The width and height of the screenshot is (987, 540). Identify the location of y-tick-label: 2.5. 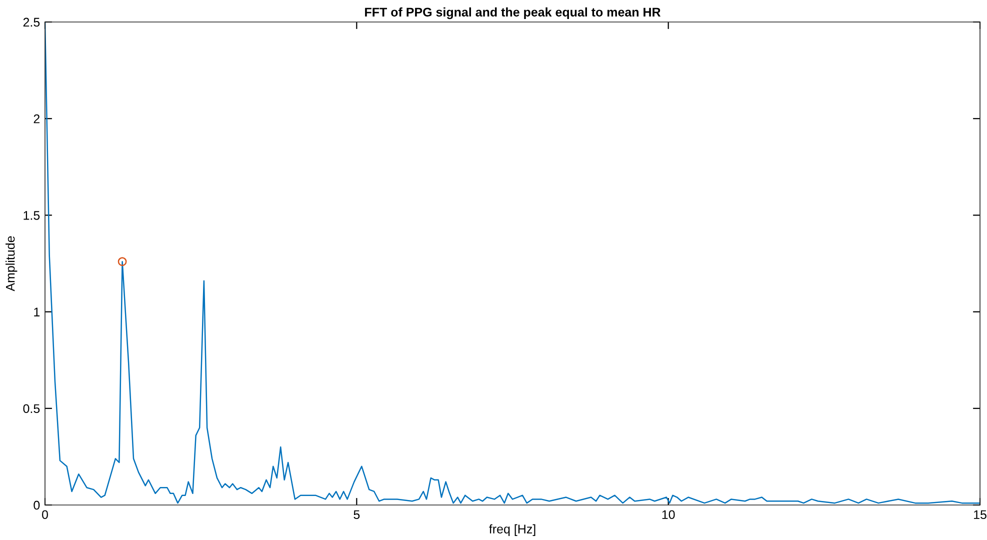
(31, 22).